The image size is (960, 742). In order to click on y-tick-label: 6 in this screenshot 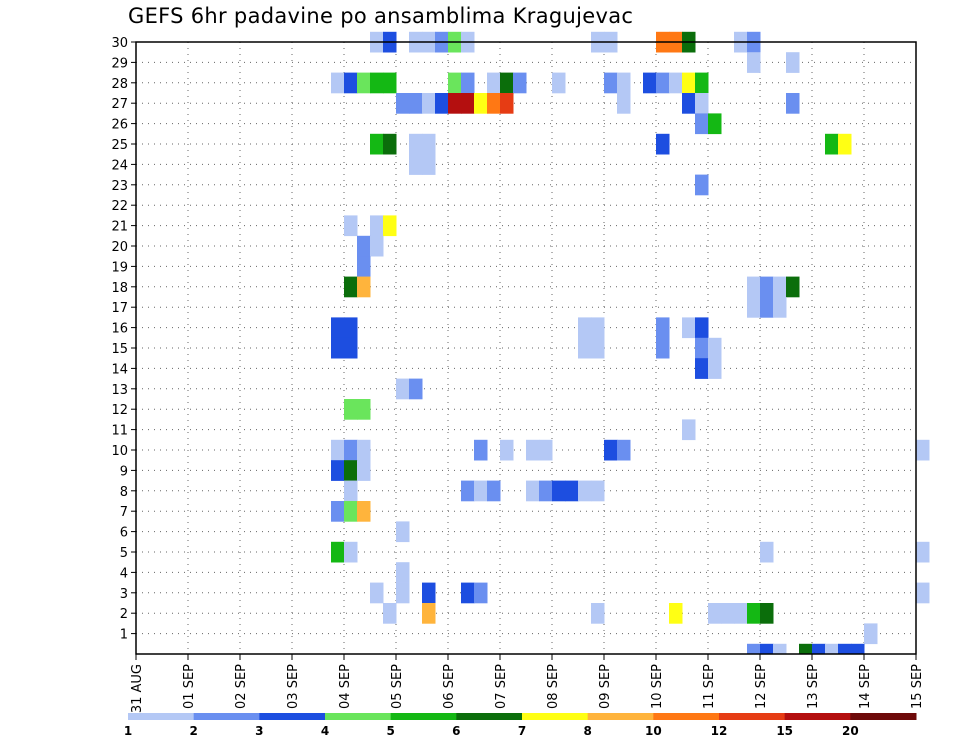, I will do `click(124, 533)`.